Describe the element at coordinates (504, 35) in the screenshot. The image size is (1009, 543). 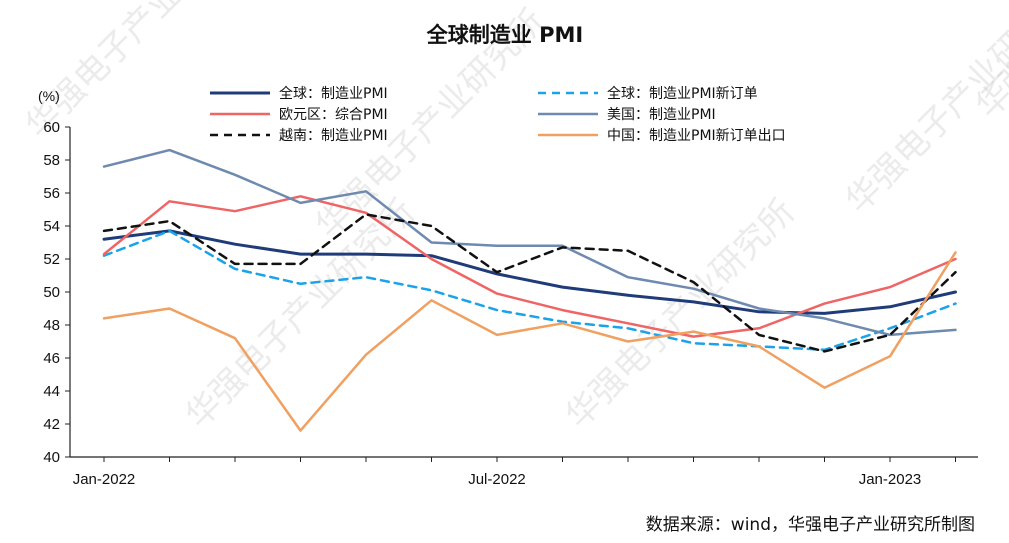
I see `chart-title: 全球制造业 PMI` at that location.